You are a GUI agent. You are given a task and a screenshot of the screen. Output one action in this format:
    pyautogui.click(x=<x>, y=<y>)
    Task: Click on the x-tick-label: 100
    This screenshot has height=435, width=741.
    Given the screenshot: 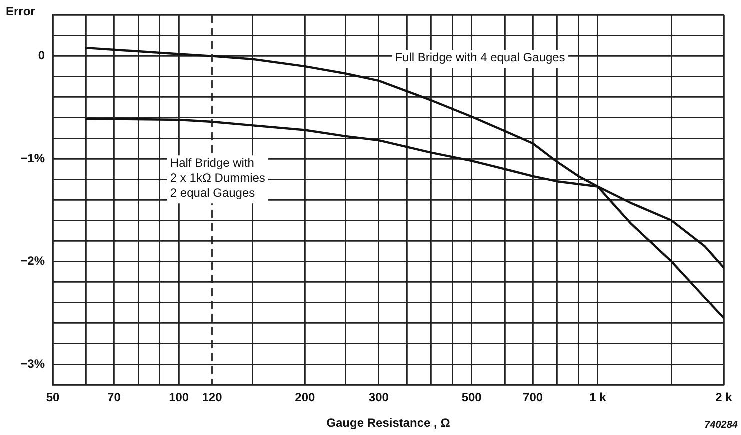 What is the action you would take?
    pyautogui.click(x=179, y=397)
    